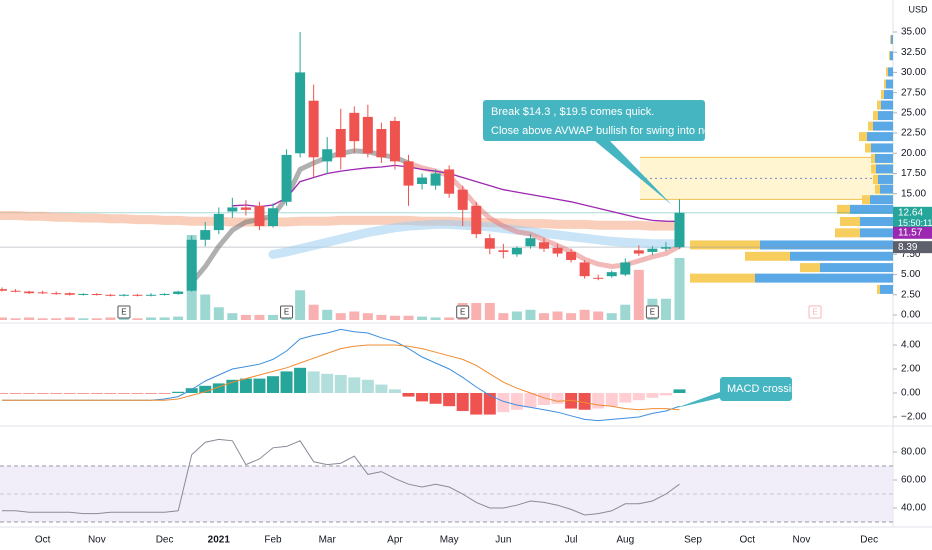  Describe the element at coordinates (503, 540) in the screenshot. I see `x-tick-label: Jun` at that location.